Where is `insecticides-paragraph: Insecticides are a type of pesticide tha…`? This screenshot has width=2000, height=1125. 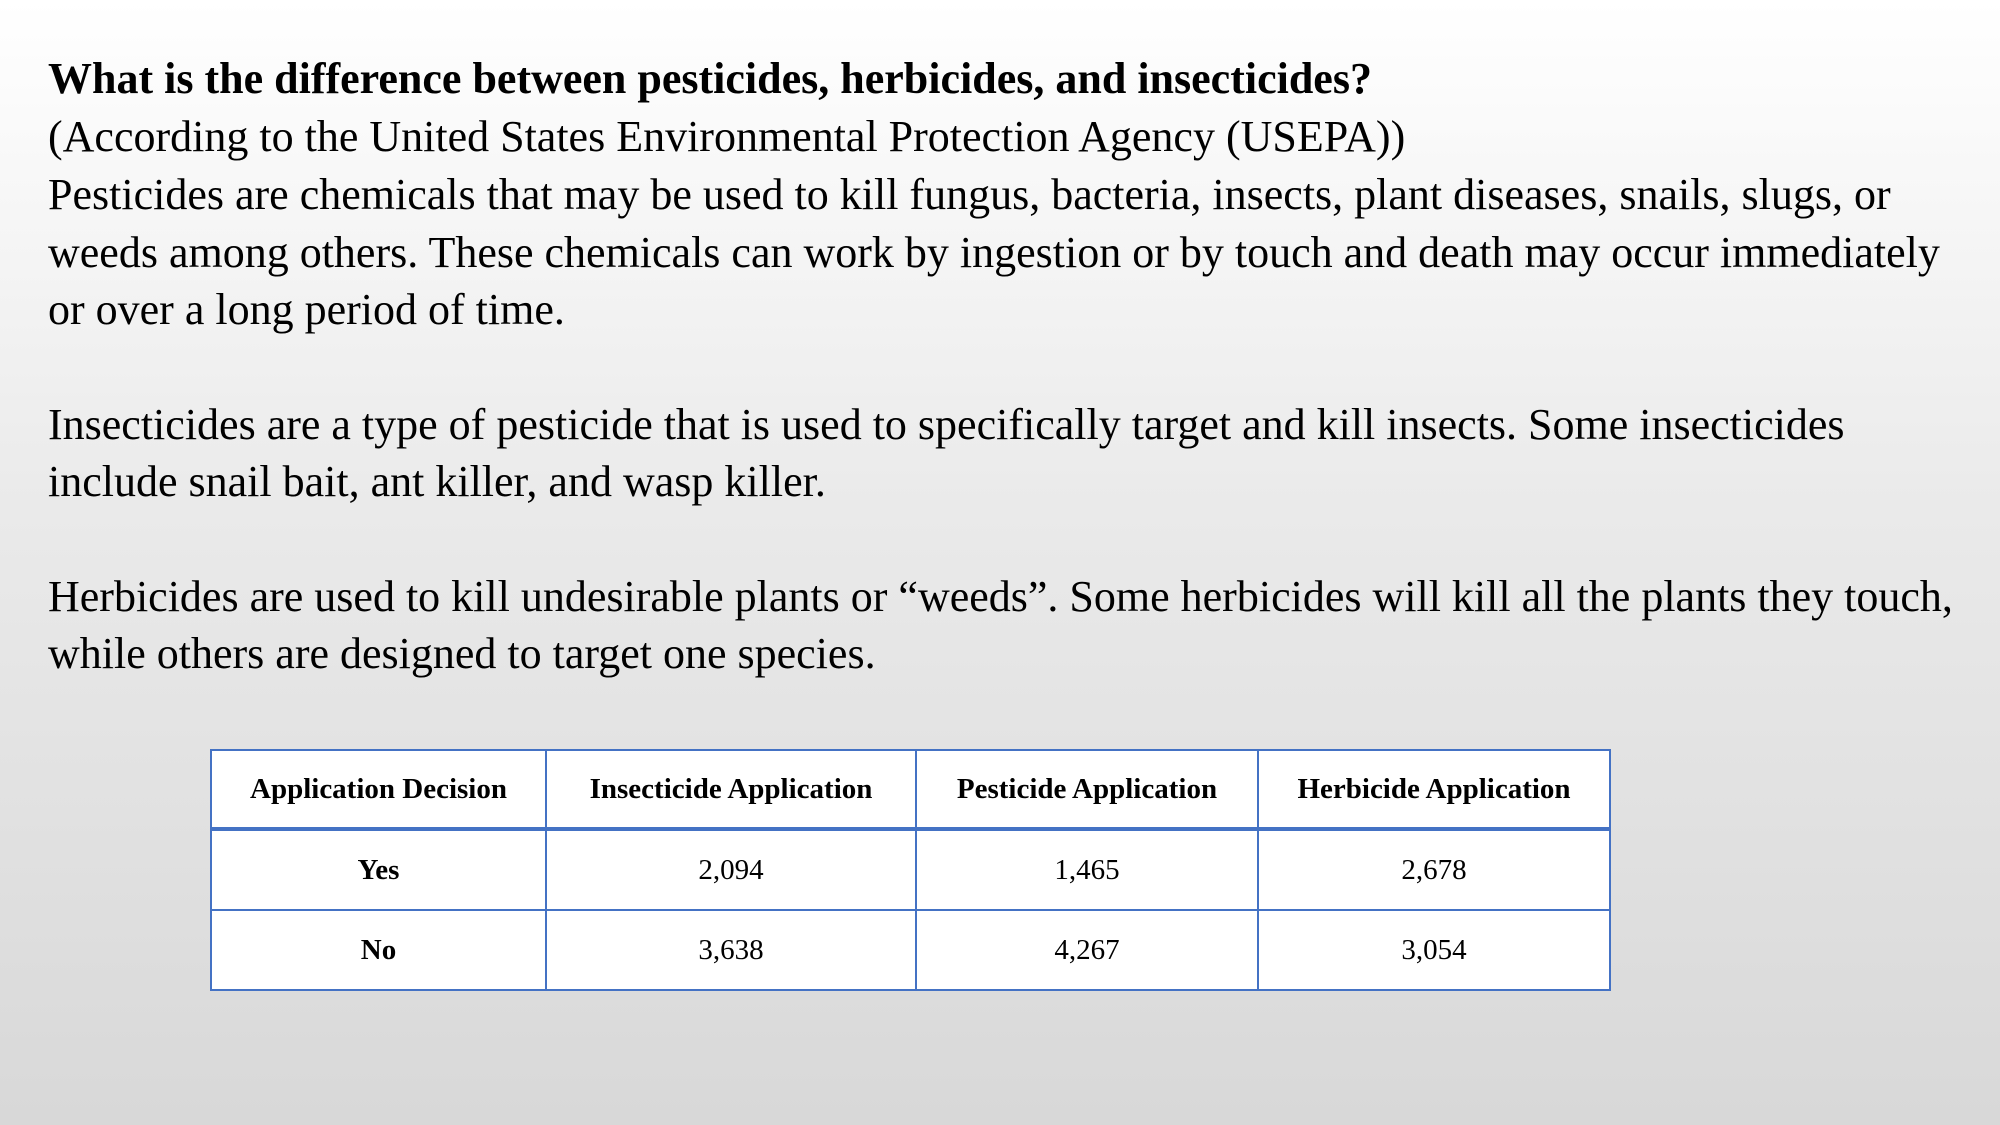
insecticides-paragraph: Insecticides are a type of pesticide tha… is located at coordinates (946, 453).